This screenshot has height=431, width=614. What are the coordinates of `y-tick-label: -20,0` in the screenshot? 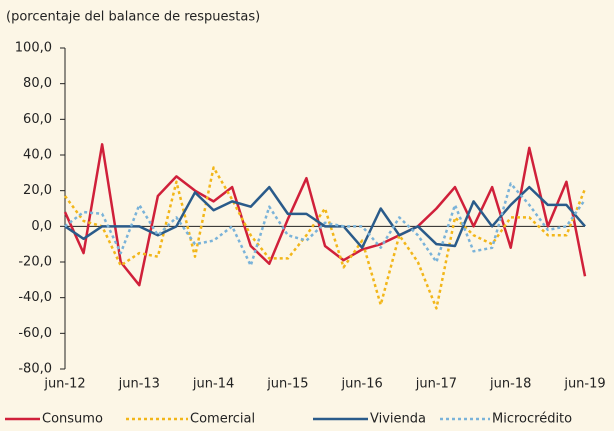 It's located at (35, 262).